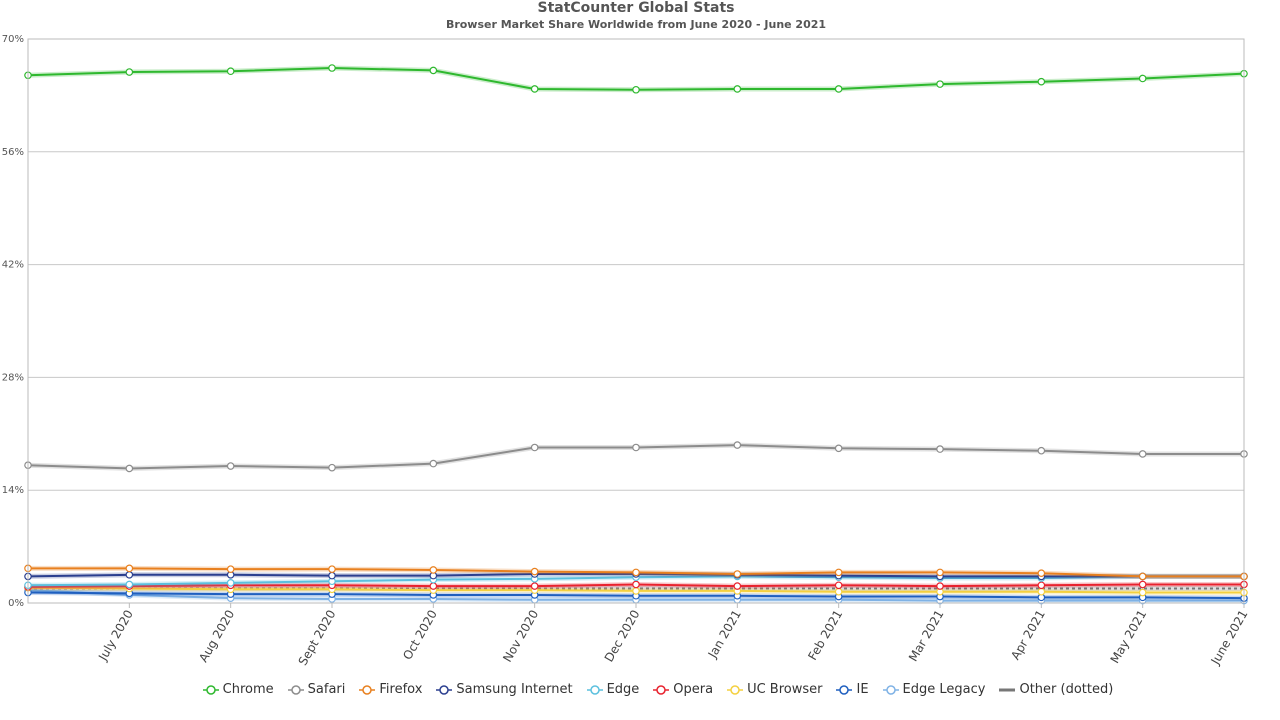  I want to click on x-tick-label: Oct 2020, so click(420, 635).